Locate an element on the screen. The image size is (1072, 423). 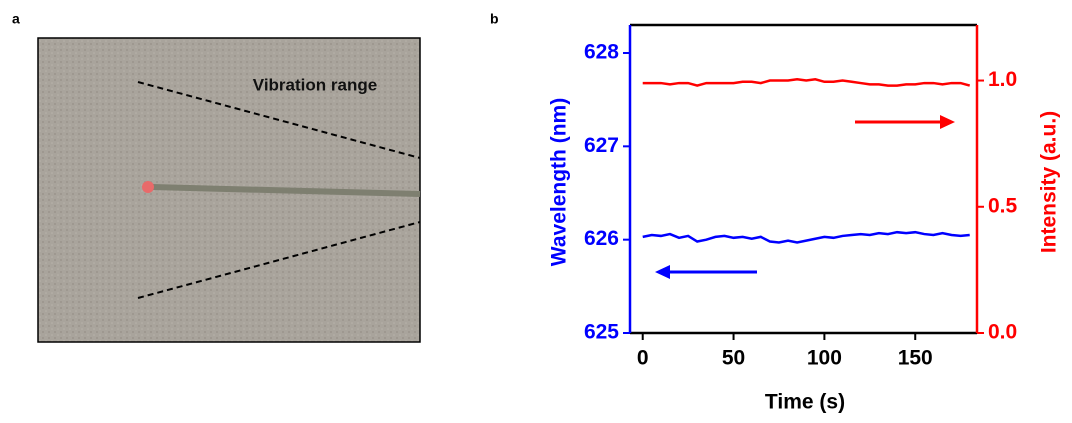
x-tick-label: 50 is located at coordinates (733, 358).